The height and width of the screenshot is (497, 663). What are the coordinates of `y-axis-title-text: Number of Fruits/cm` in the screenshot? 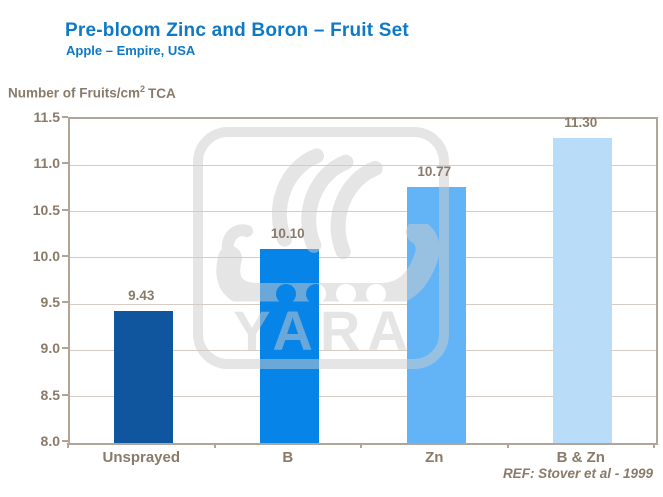 It's located at (74, 93).